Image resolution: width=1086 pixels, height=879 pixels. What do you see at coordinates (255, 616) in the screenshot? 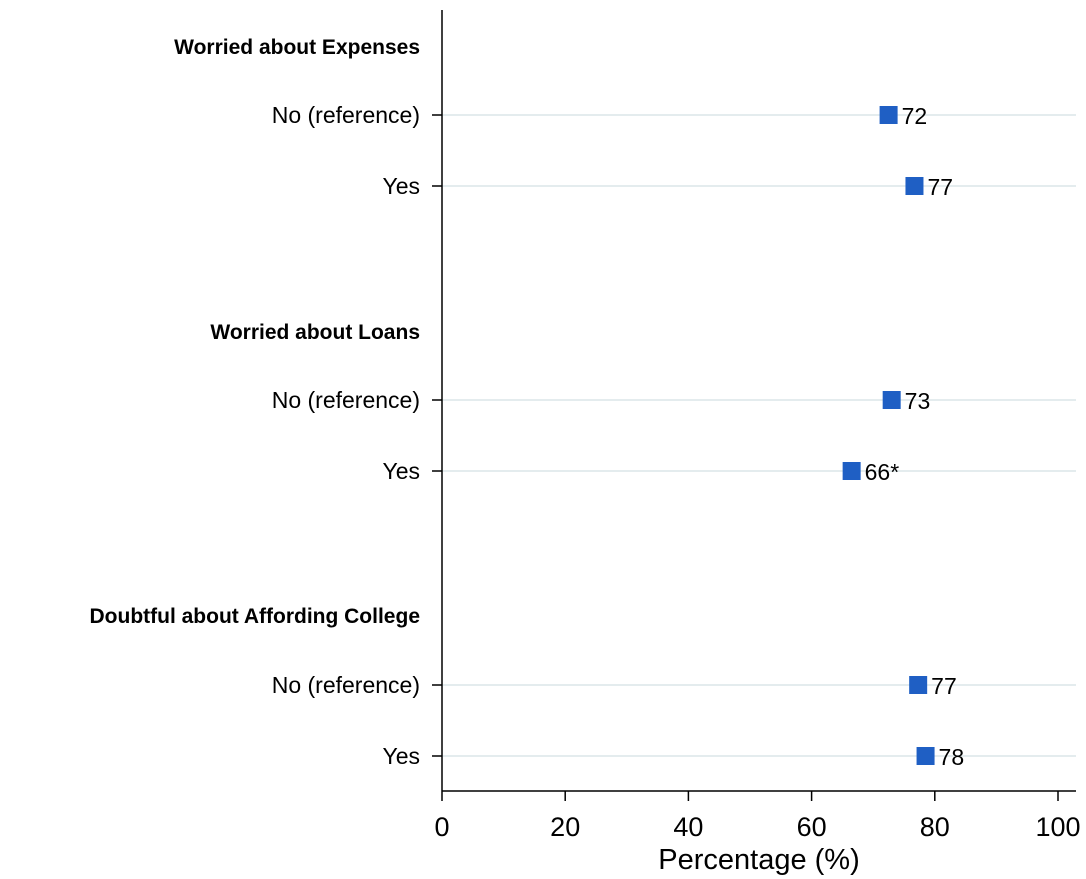
I see `group-title: Doubtful about Affording College` at bounding box center [255, 616].